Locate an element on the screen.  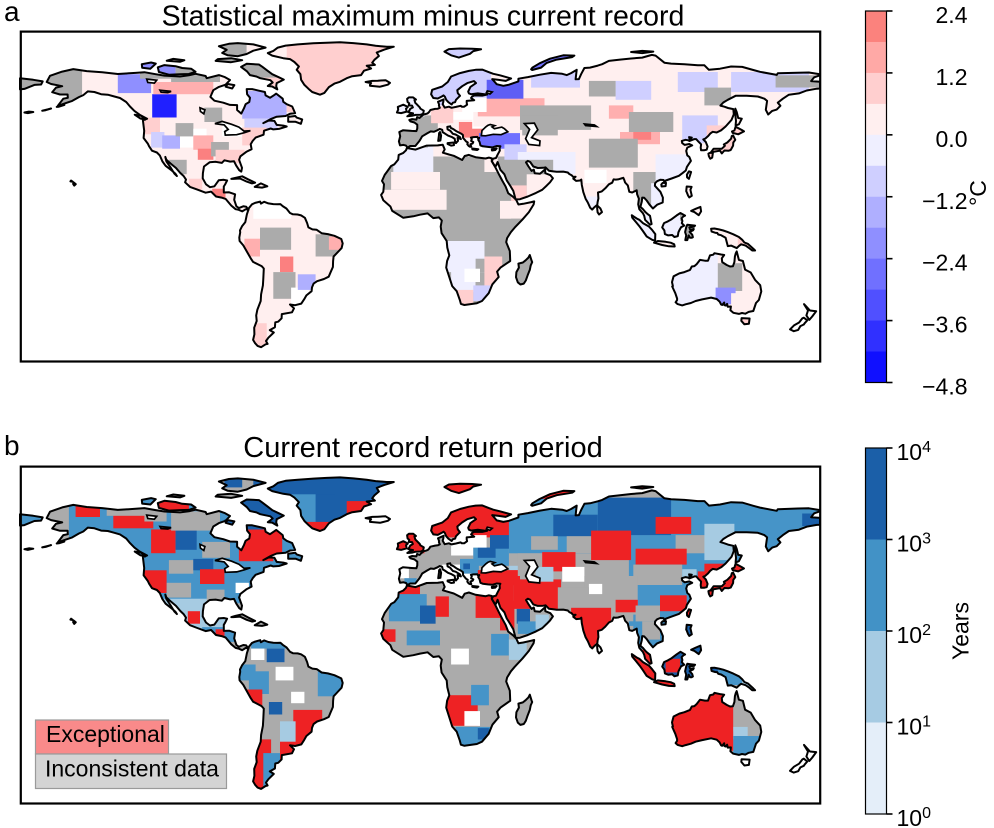
svg-text:Statistical maximum minus curr: Statistical maximum minus current record is located at coordinates (423, 17).